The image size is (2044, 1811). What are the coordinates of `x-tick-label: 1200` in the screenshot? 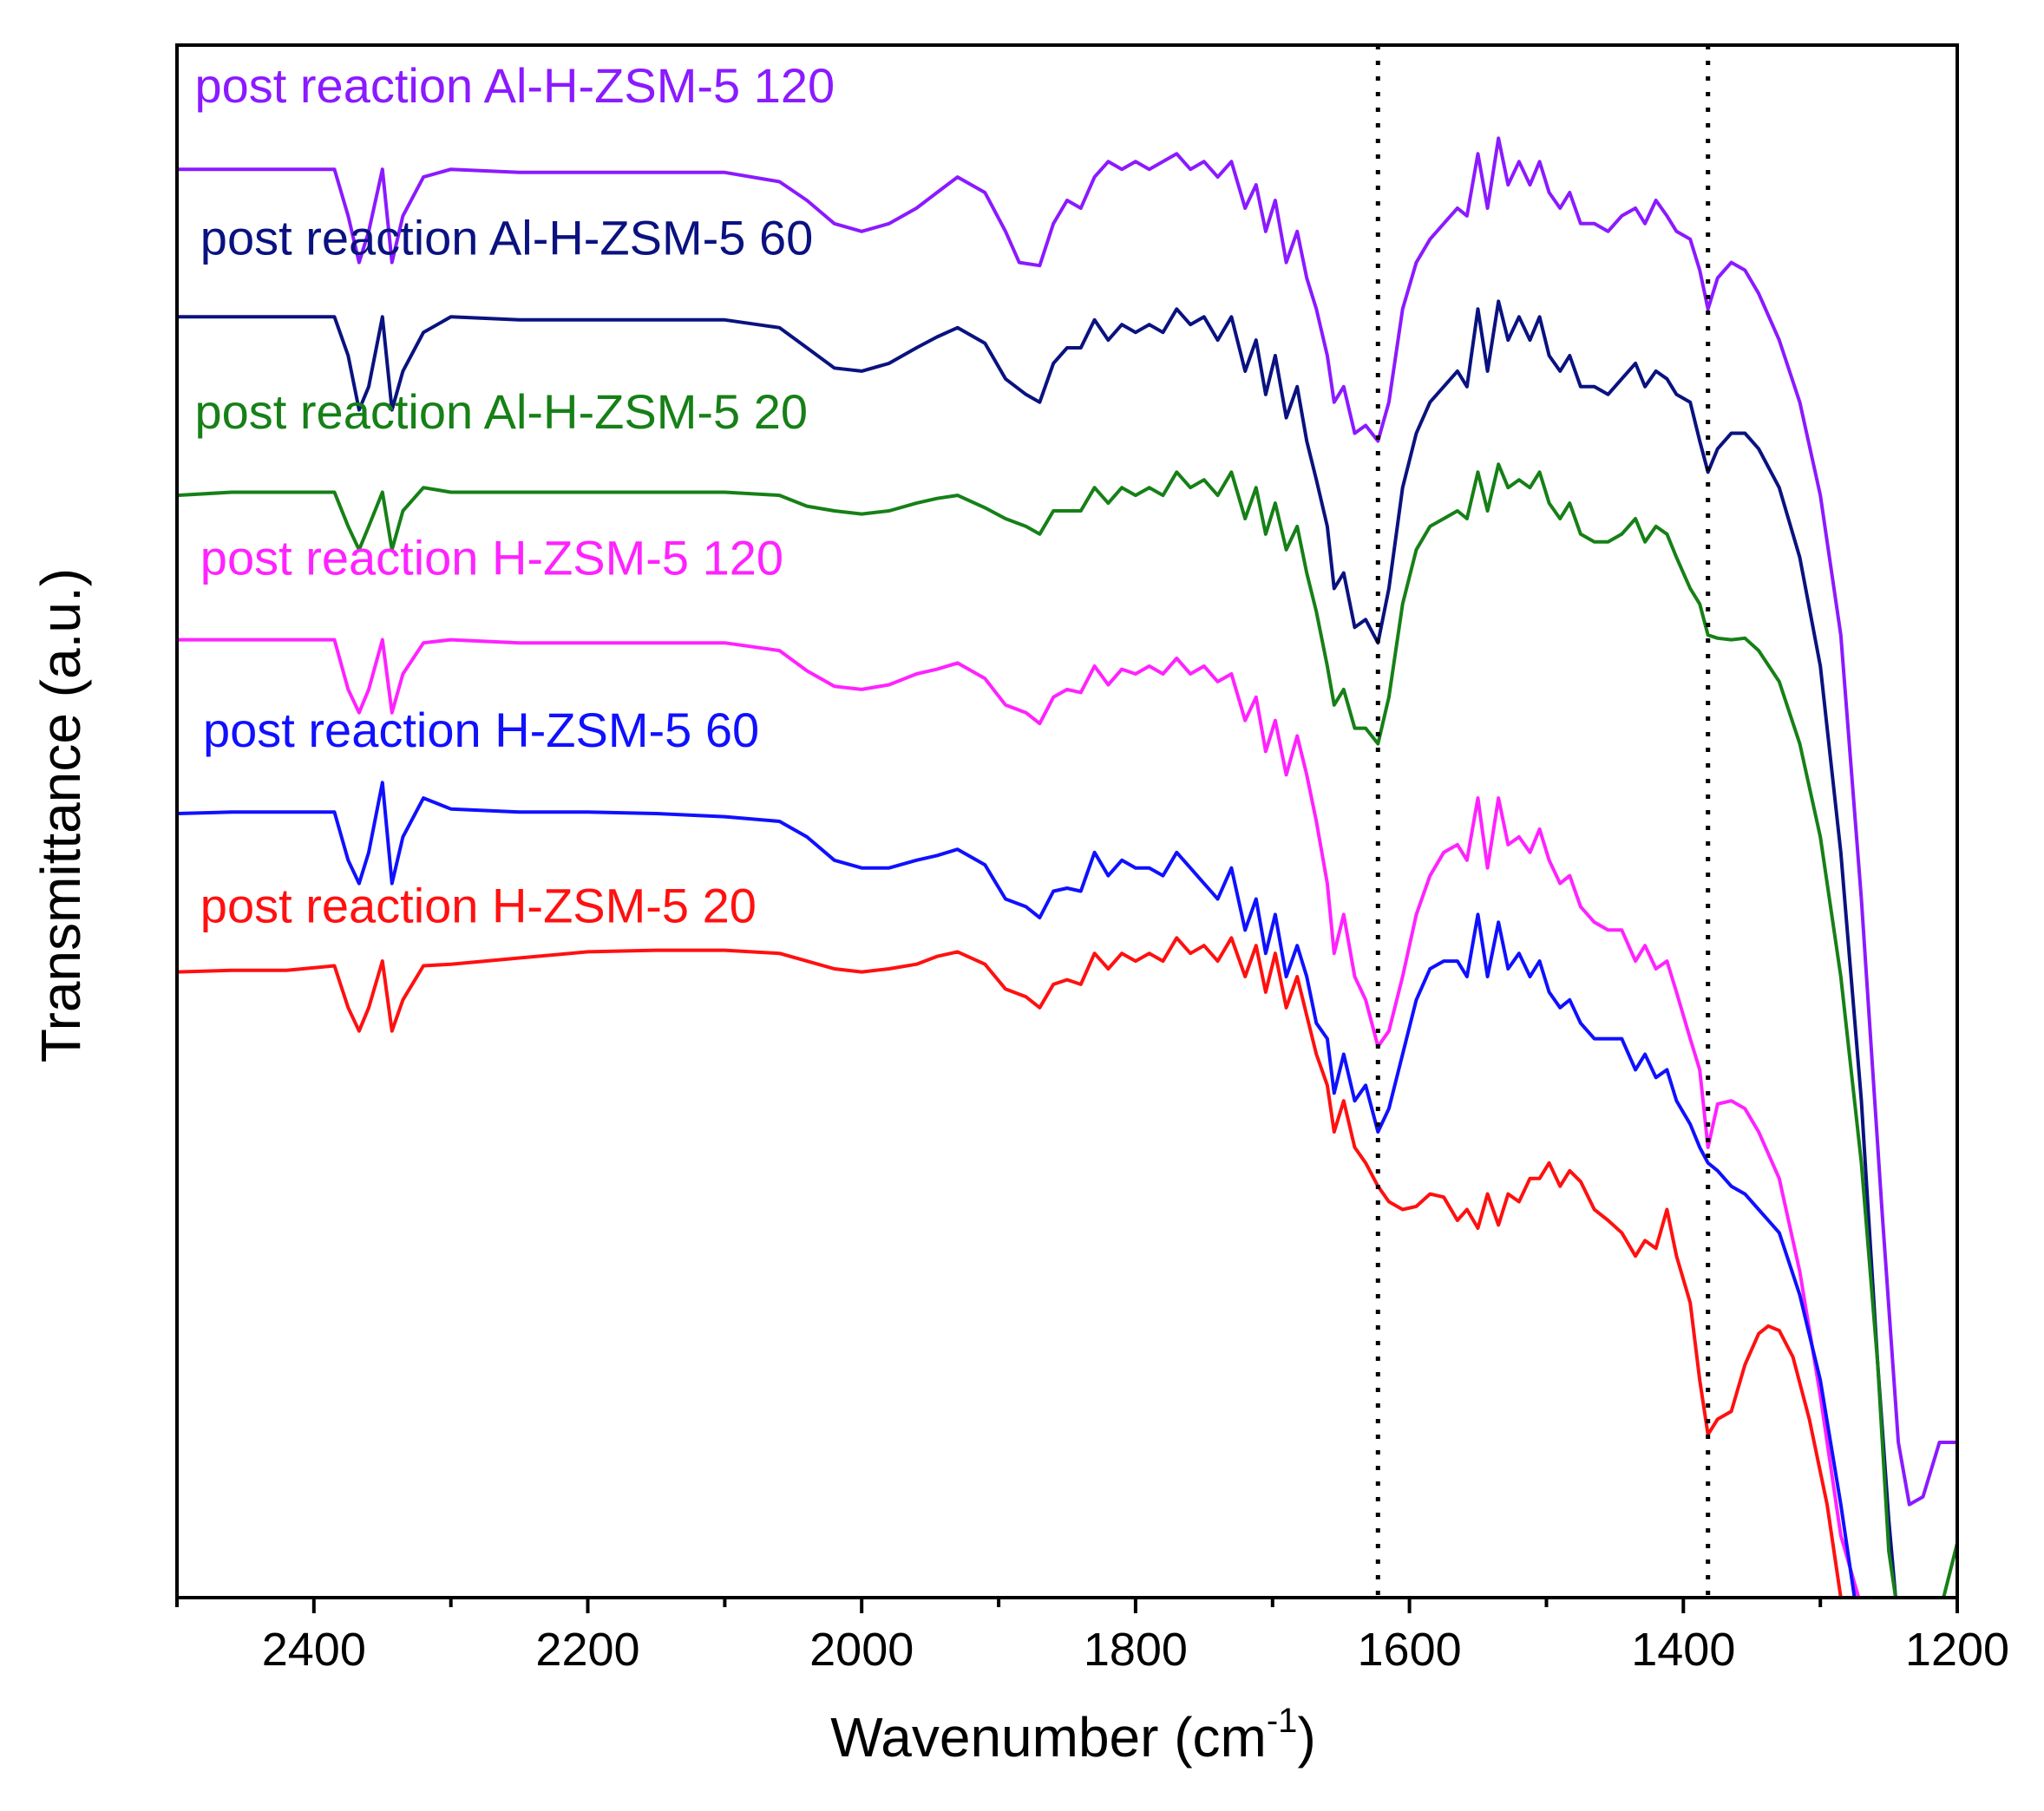 It's located at (1957, 1650).